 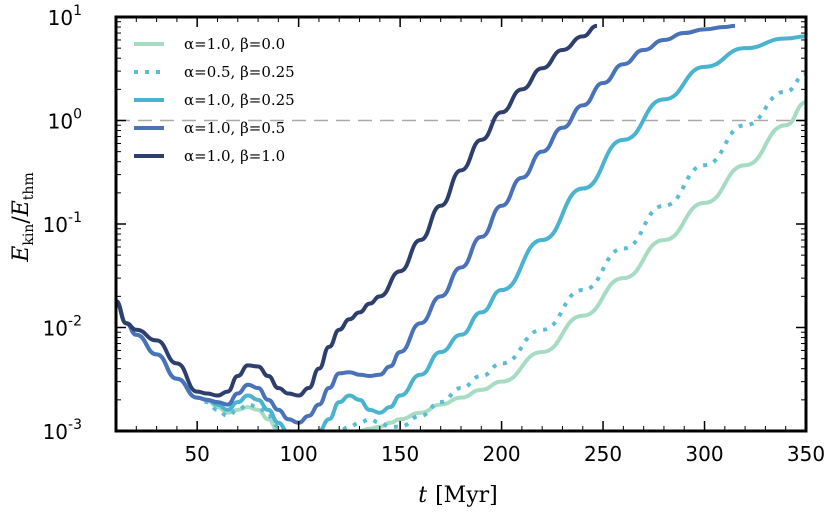 What do you see at coordinates (62, 430) in the screenshot?
I see `y-tick-label: 10⁻³` at bounding box center [62, 430].